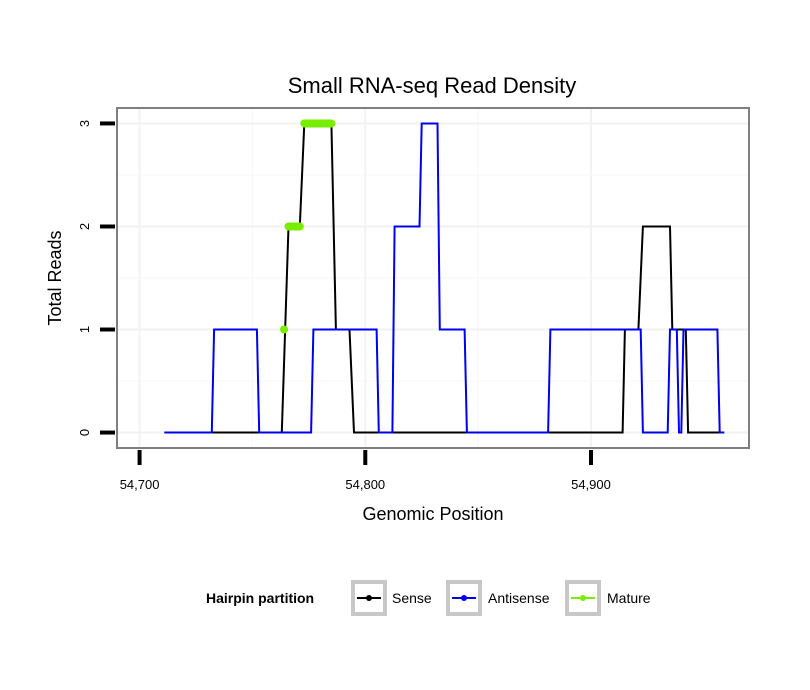  I want to click on legend-item-mature: Mature, so click(608, 598).